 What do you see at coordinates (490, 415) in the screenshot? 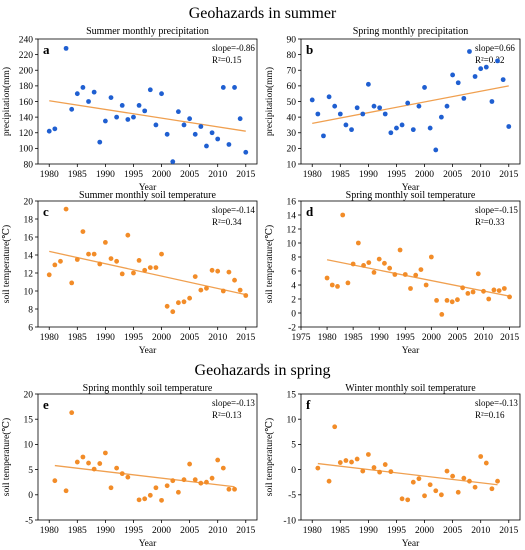
I see `stats-label: R²=0.16` at bounding box center [490, 415].